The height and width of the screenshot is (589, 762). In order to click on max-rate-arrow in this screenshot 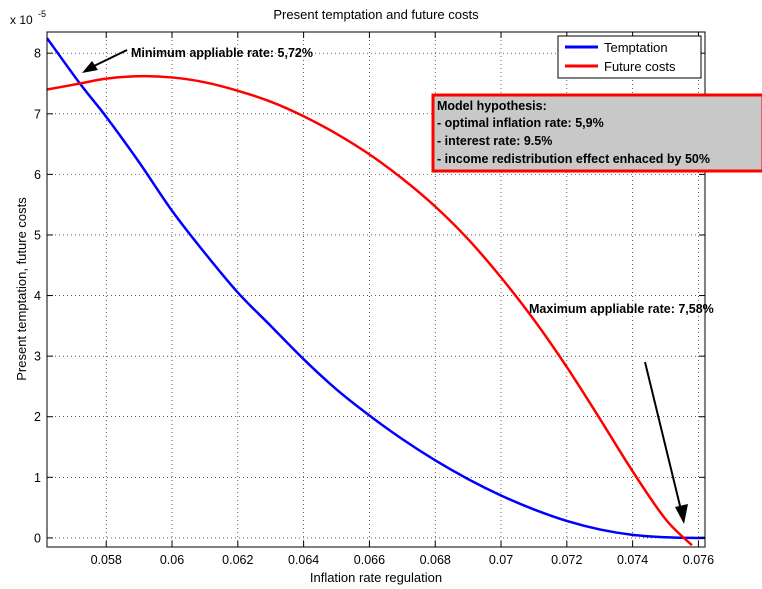, I will do `click(666, 442)`.